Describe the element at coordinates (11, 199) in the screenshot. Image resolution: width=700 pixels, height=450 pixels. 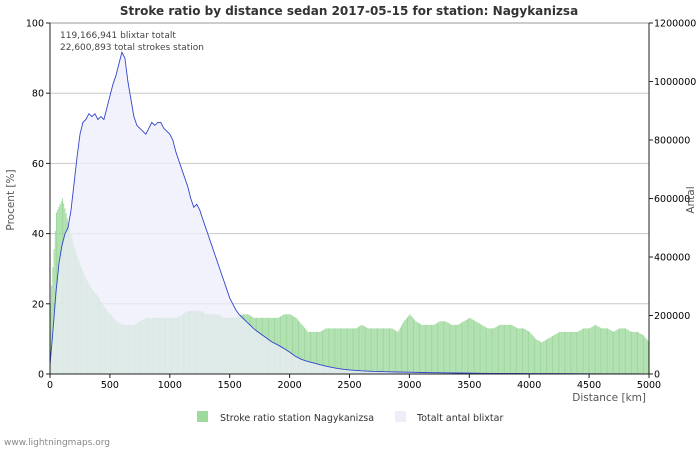
I see `y-left-axis-label: Procent [%]` at that location.